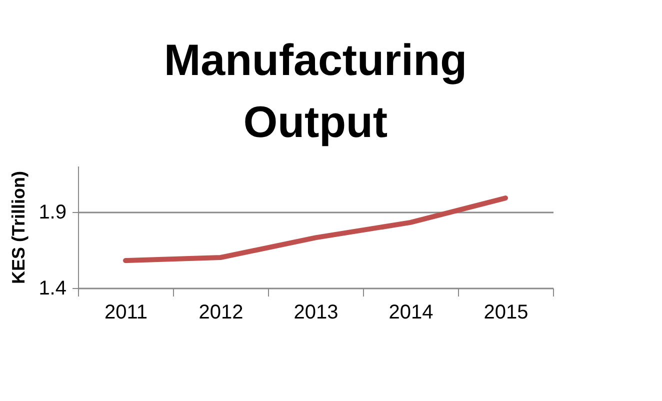  What do you see at coordinates (316, 91) in the screenshot?
I see `chart-title: Manufacturing Output` at bounding box center [316, 91].